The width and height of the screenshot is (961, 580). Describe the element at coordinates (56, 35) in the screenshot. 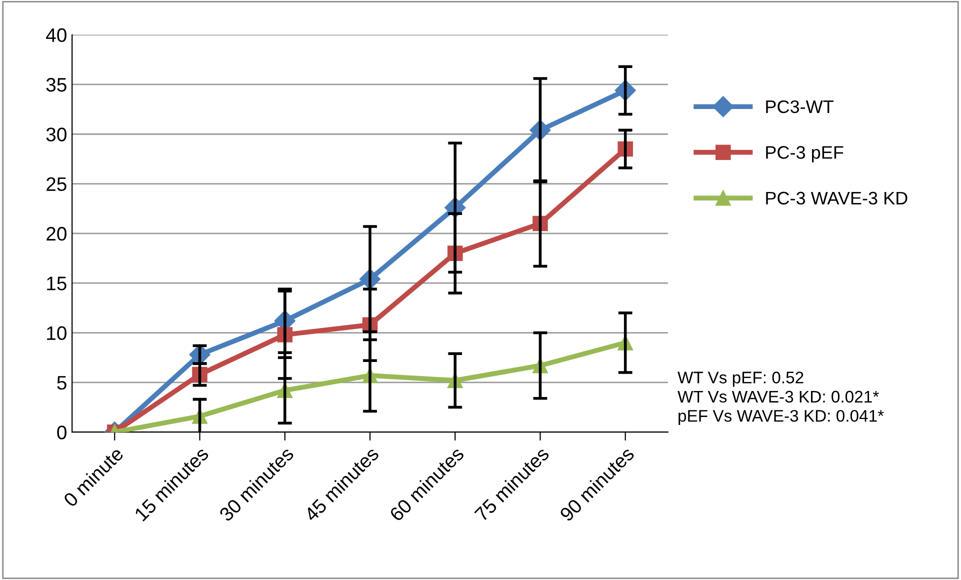

I see `y-tick-label: 40` at that location.